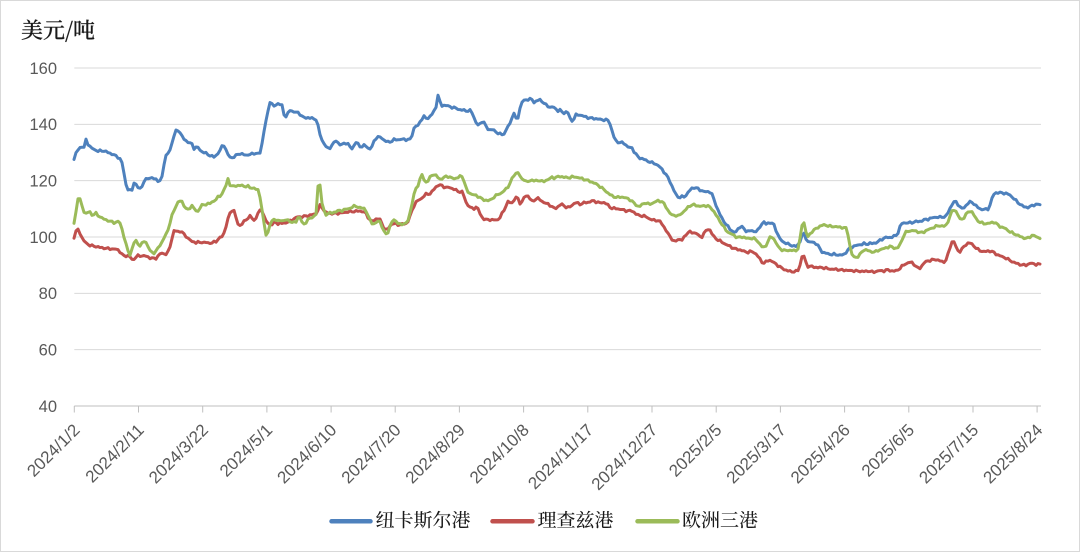 Image resolution: width=1080 pixels, height=557 pixels. I want to click on svg-text: 160, so click(43, 69).